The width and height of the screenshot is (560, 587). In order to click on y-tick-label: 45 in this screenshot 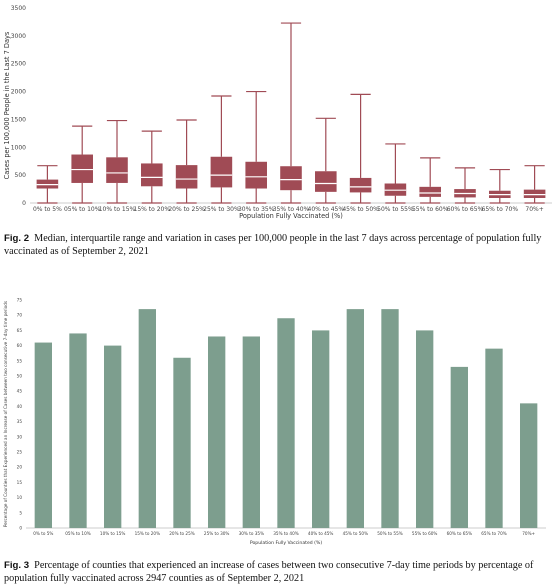, I will do `click(20, 391)`.